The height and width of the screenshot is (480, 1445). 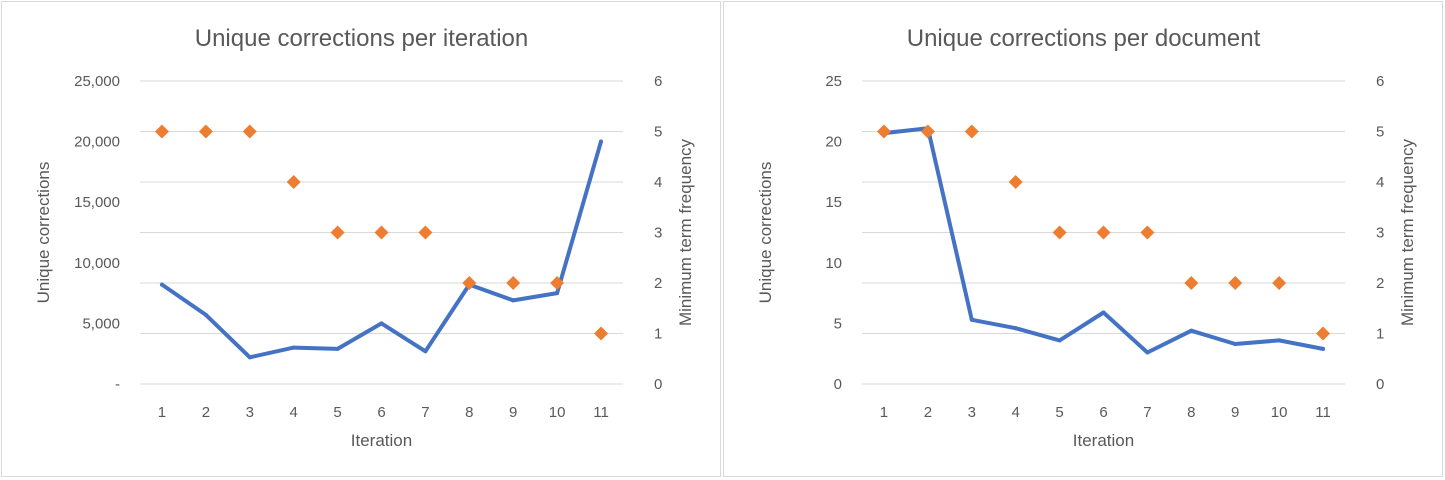 I want to click on y-tick-label: 20,000, so click(x=97, y=142).